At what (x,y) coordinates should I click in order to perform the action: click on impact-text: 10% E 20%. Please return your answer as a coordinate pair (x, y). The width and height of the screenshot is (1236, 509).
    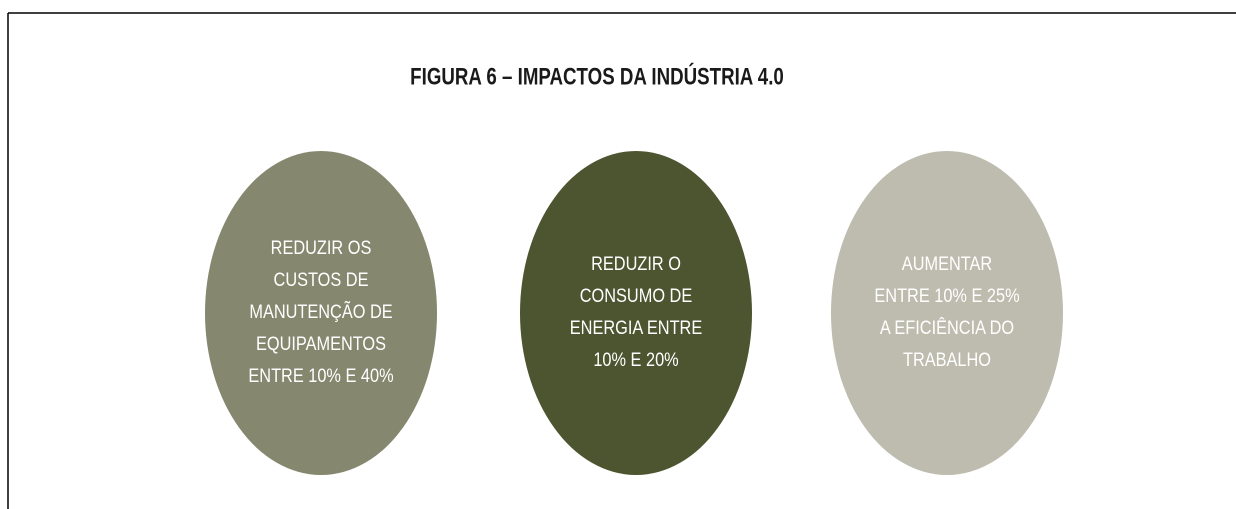
    Looking at the image, I should click on (636, 359).